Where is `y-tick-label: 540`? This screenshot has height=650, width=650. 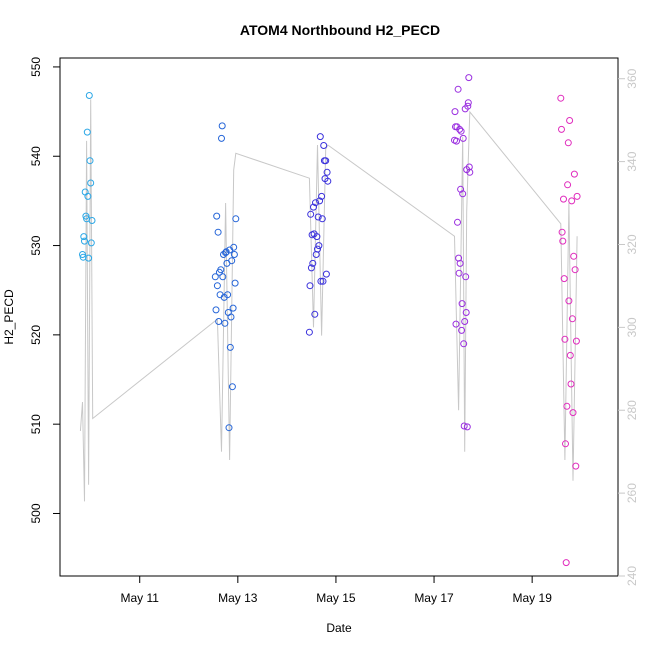 y-tick-label: 540 is located at coordinates (36, 156).